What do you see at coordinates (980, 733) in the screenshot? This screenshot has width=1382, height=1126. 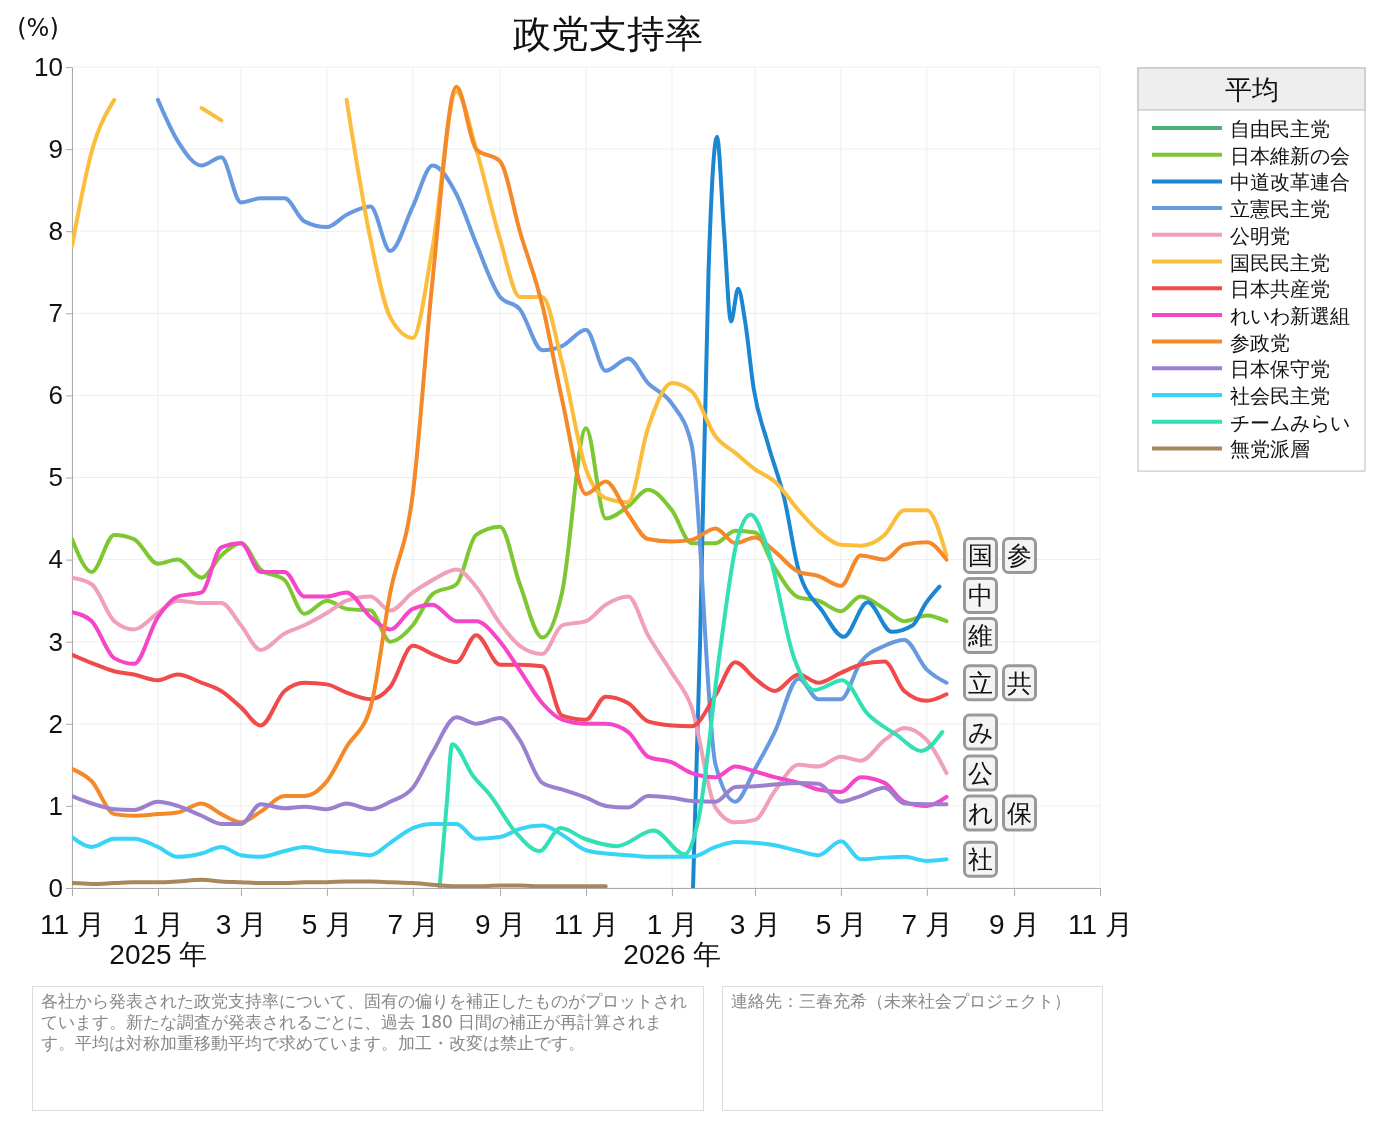 I see `annotation: み` at bounding box center [980, 733].